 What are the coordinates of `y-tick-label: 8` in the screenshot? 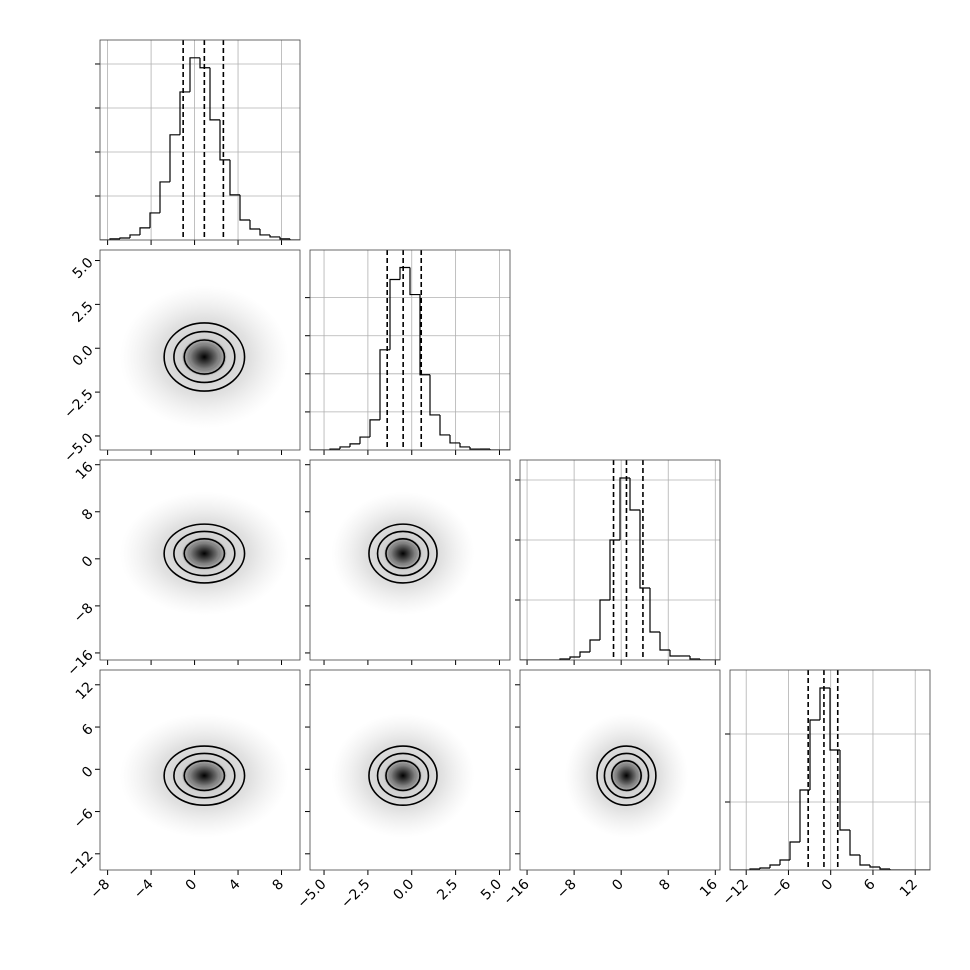 It's located at (88, 515).